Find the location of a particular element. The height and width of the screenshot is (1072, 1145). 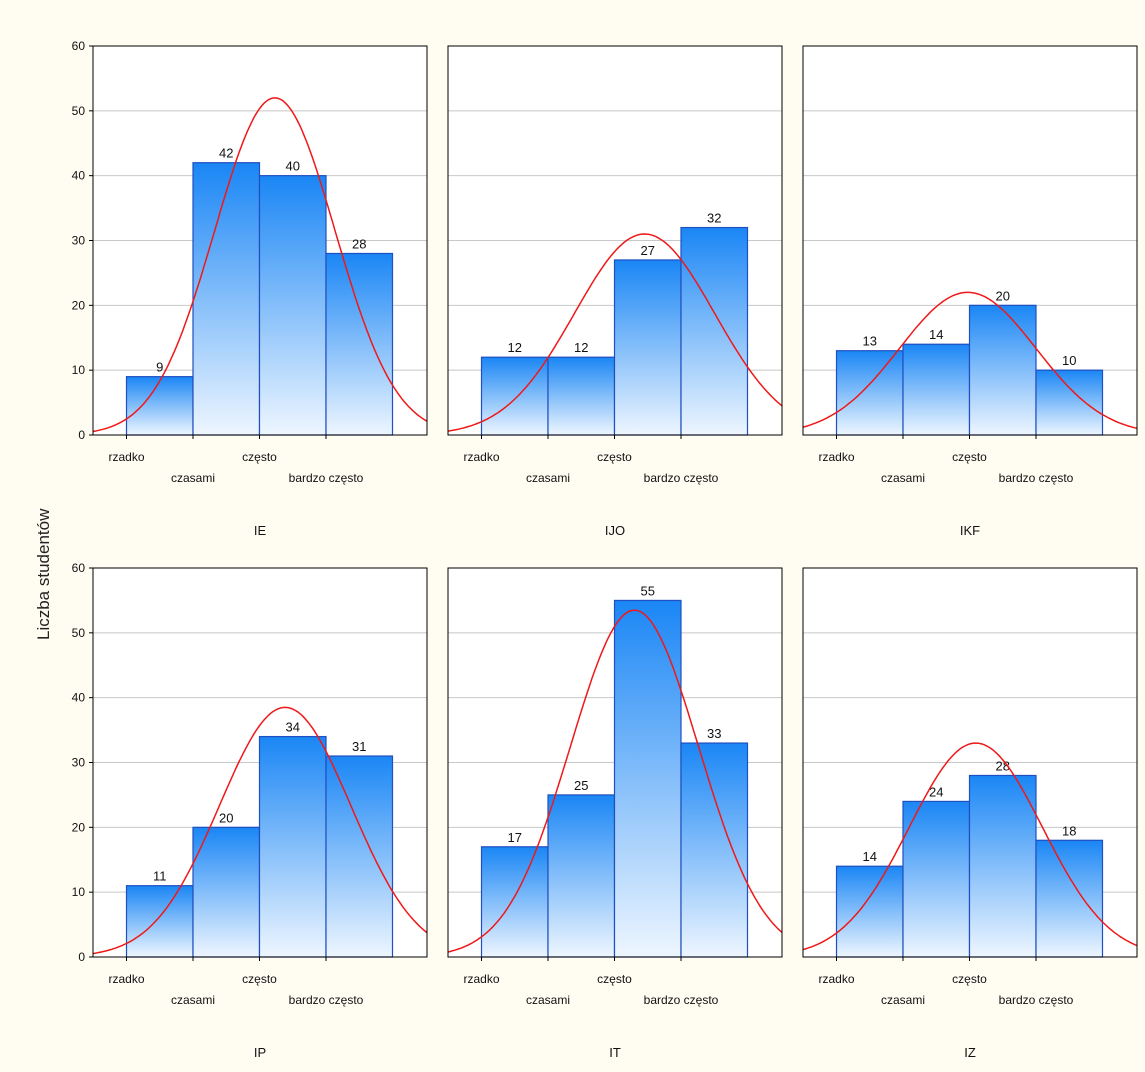

y-tick-label: 10 is located at coordinates (79, 892).